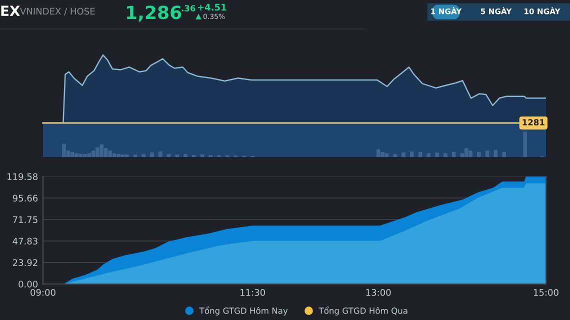 The image size is (570, 320). What do you see at coordinates (23, 176) in the screenshot?
I see `y-tick-label: 119.58` at bounding box center [23, 176].